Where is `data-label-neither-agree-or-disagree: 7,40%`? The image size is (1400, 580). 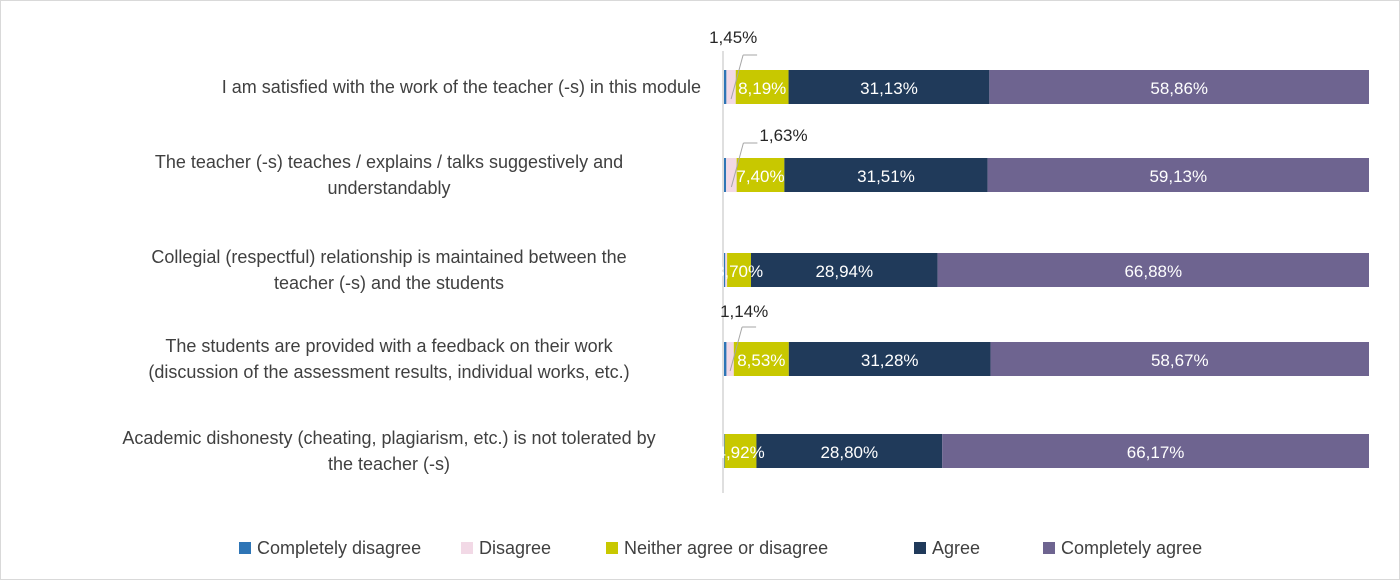 data-label-neither-agree-or-disagree: 7,40% is located at coordinates (760, 176).